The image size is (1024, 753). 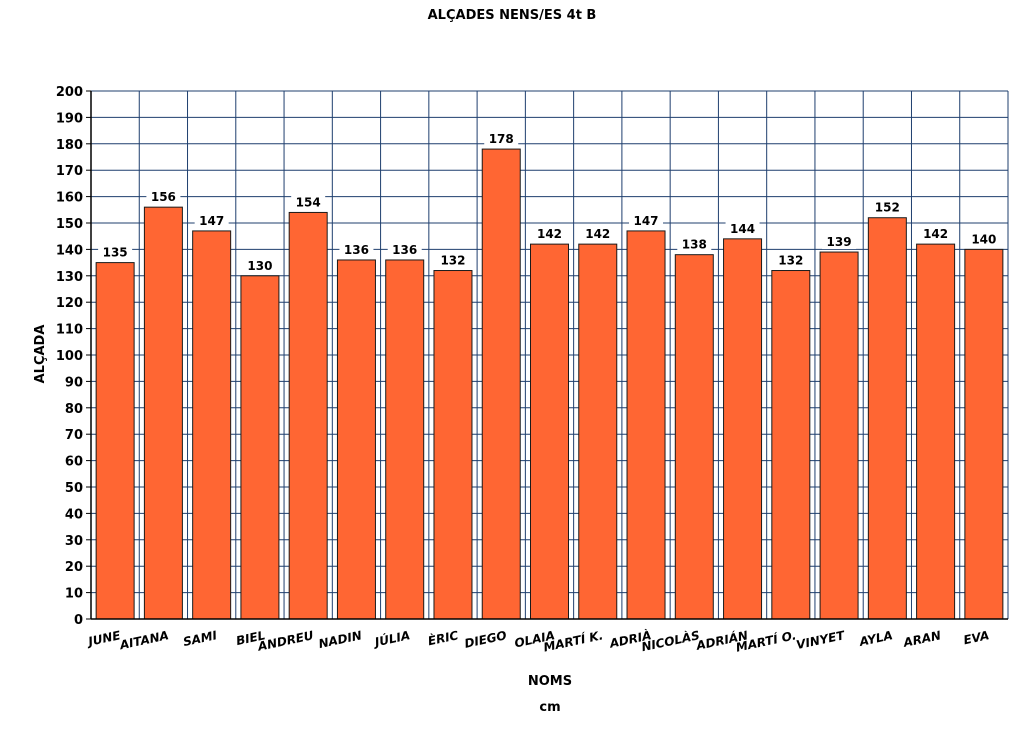 I want to click on chart-title: ALÇADES NENS/ES 4t B, so click(x=512, y=15).